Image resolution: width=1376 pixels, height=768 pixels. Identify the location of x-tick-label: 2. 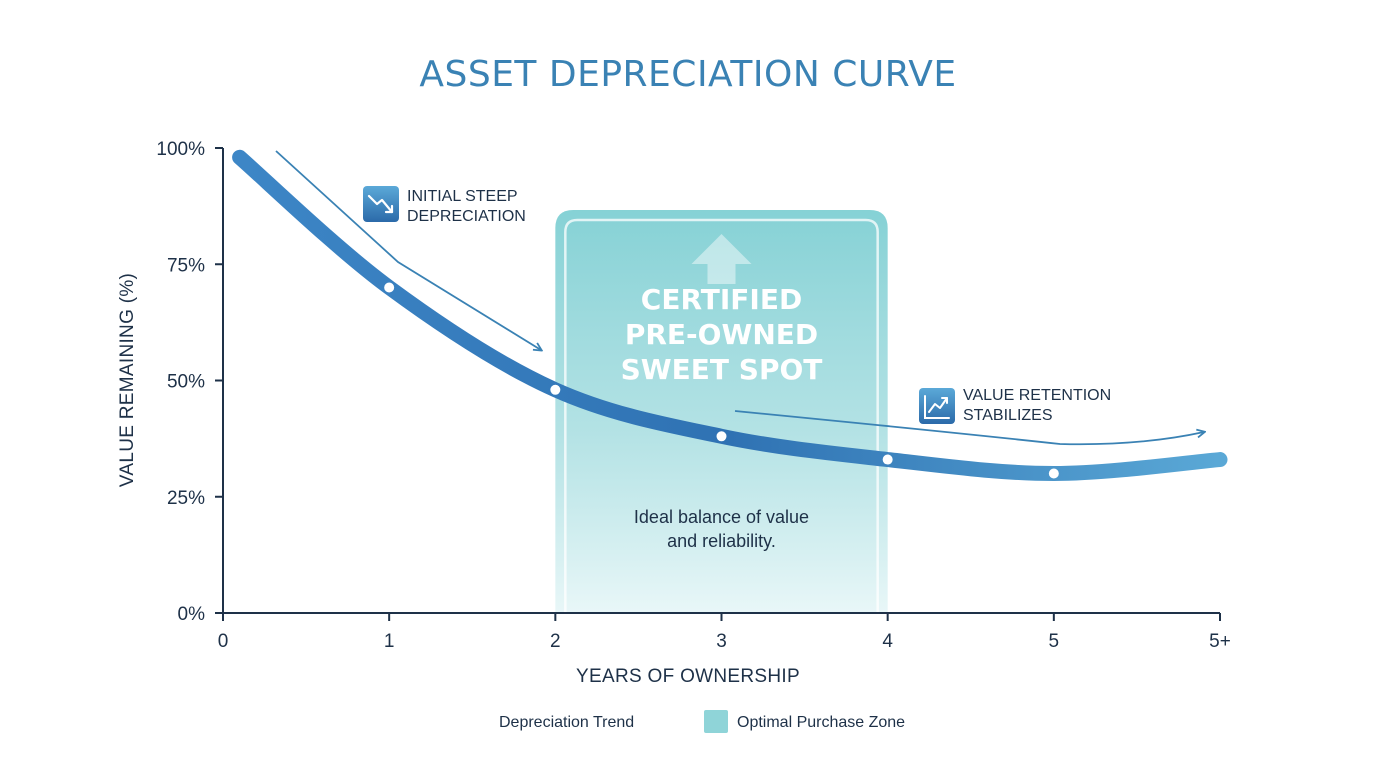
(555, 641).